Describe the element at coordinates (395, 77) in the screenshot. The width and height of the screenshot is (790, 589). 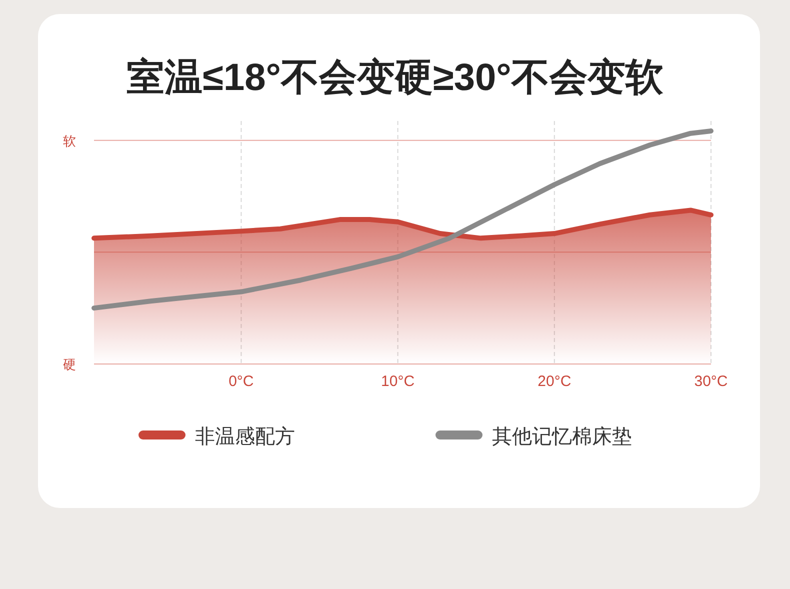
I see `chart-title: 室温≤18°不会变硬≥30°不会变软` at that location.